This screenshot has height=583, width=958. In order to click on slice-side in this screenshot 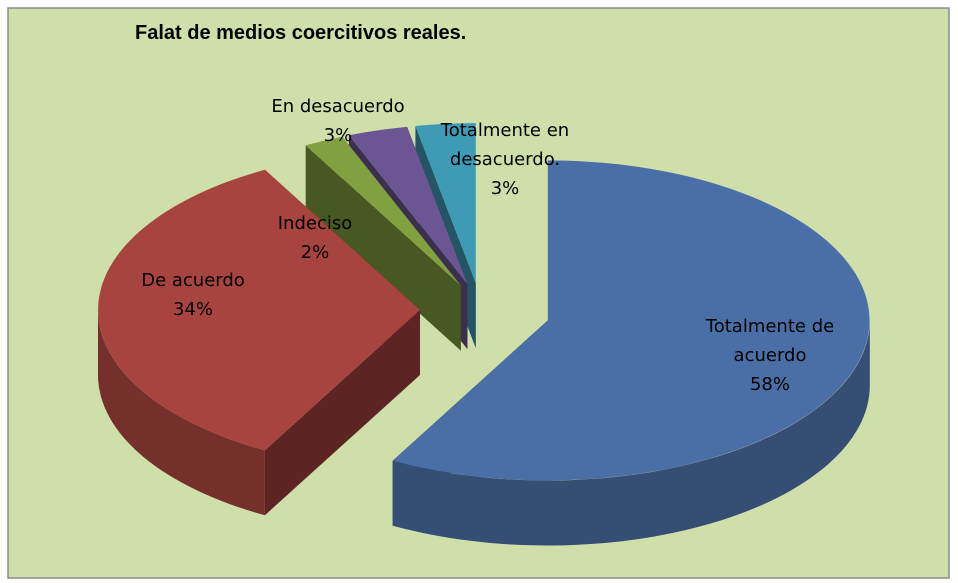, I will do `click(342, 413)`.